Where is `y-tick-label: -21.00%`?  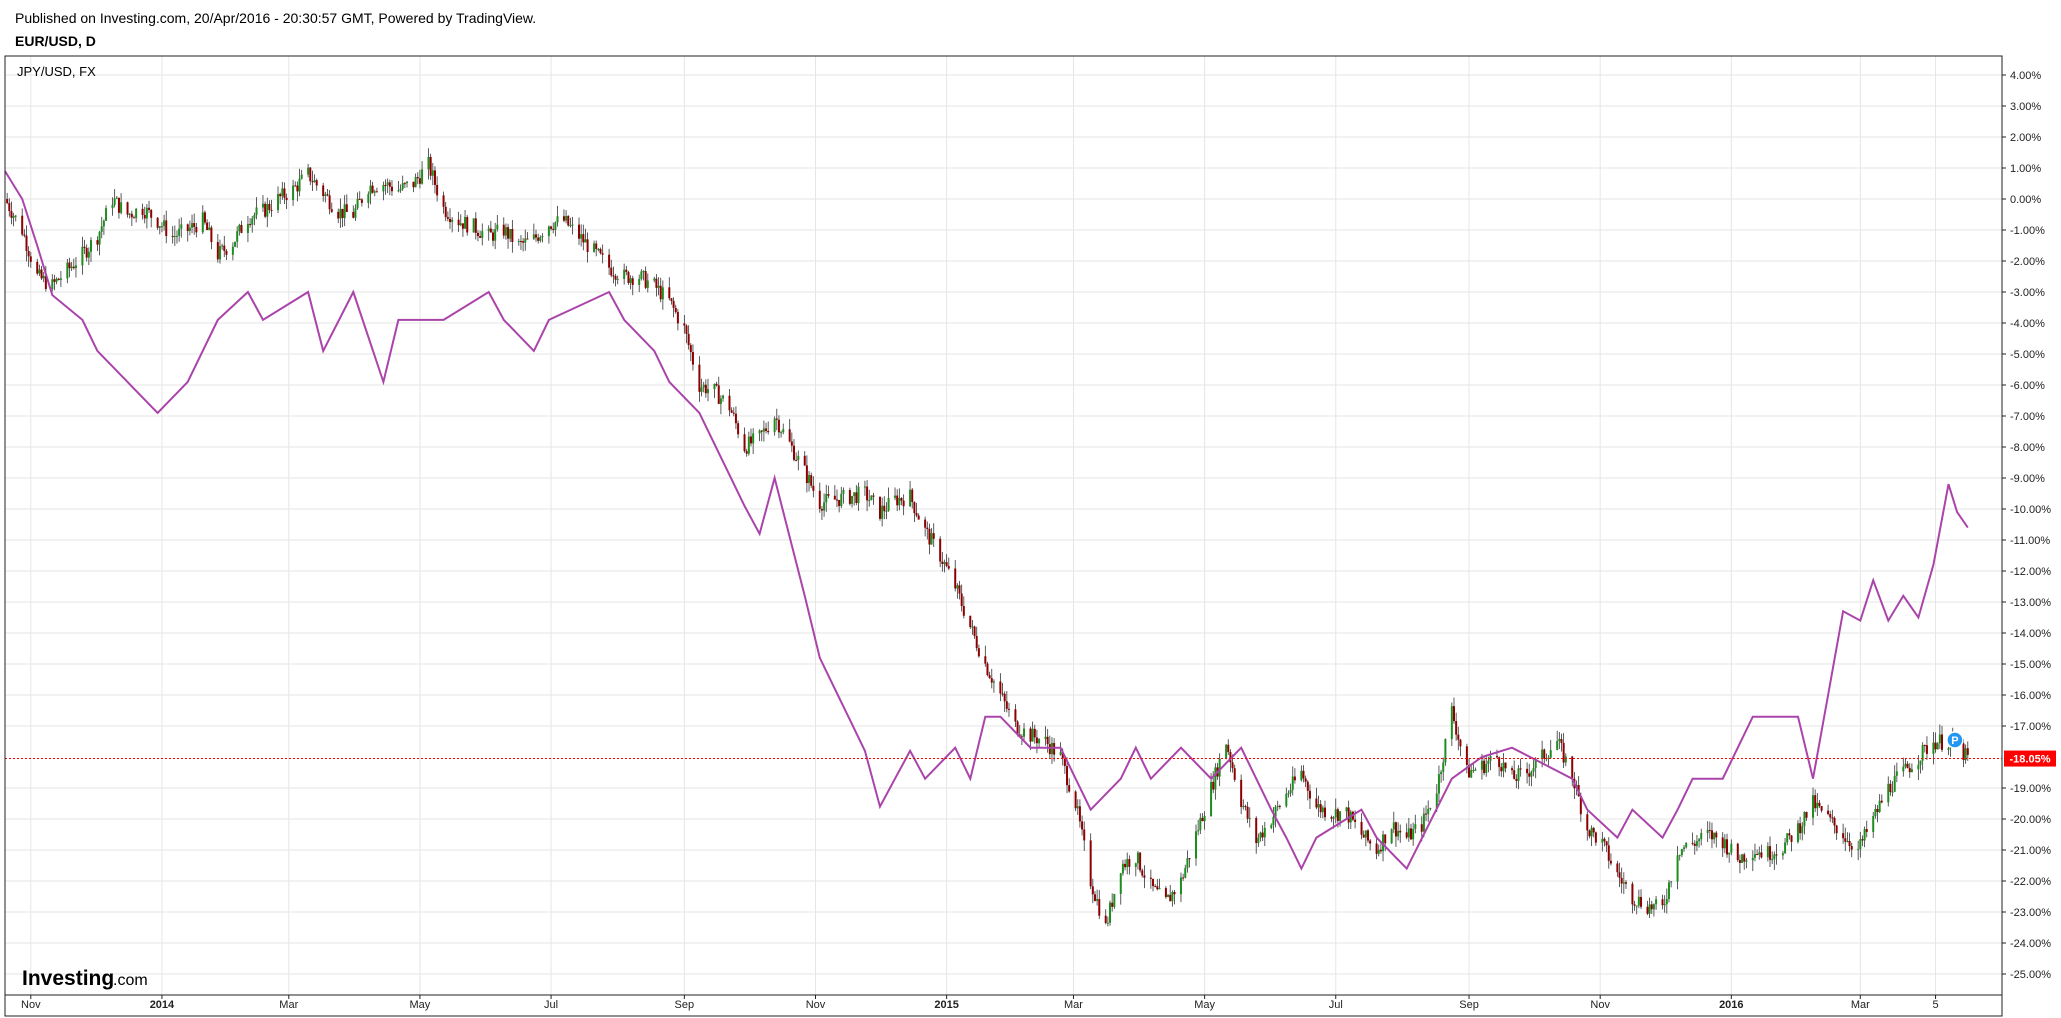 y-tick-label: -21.00% is located at coordinates (2030, 851).